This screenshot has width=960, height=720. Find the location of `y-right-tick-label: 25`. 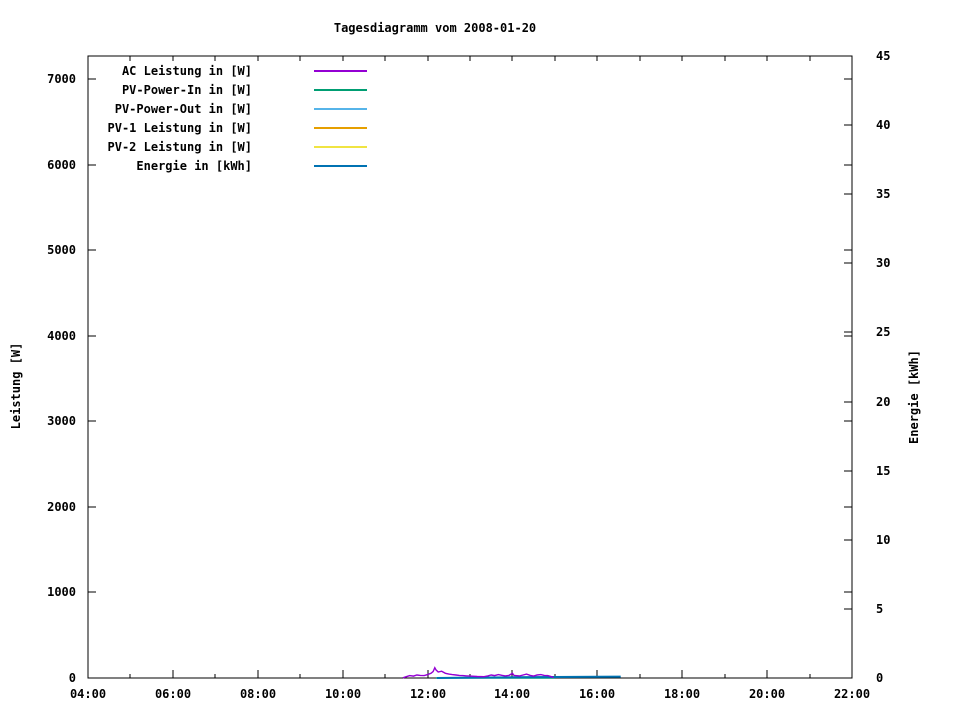

y-right-tick-label: 25 is located at coordinates (883, 332).